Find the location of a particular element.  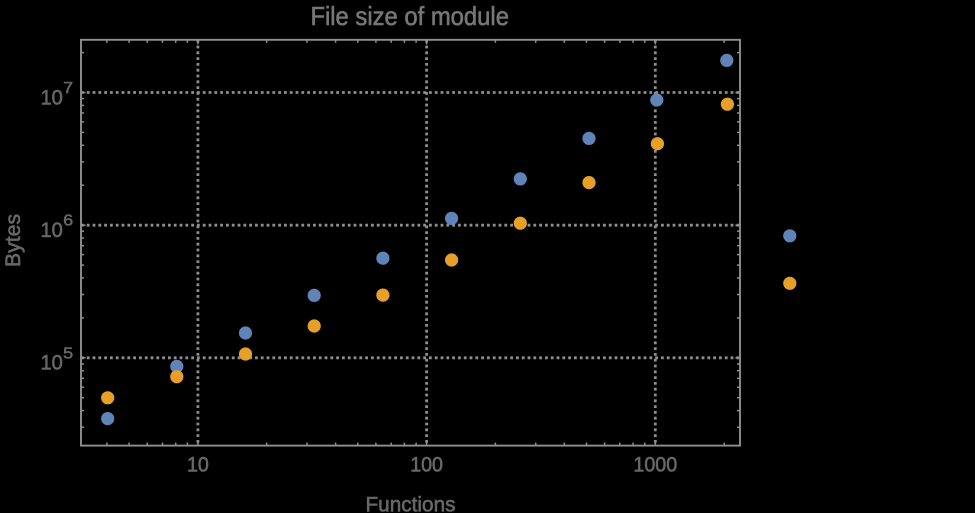

svg-text: 1000 is located at coordinates (655, 465).